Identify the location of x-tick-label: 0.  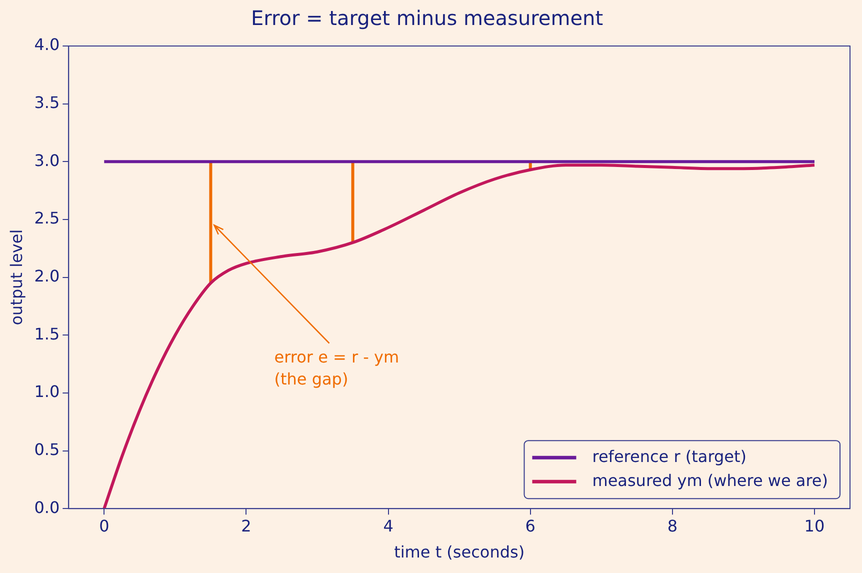
(104, 526).